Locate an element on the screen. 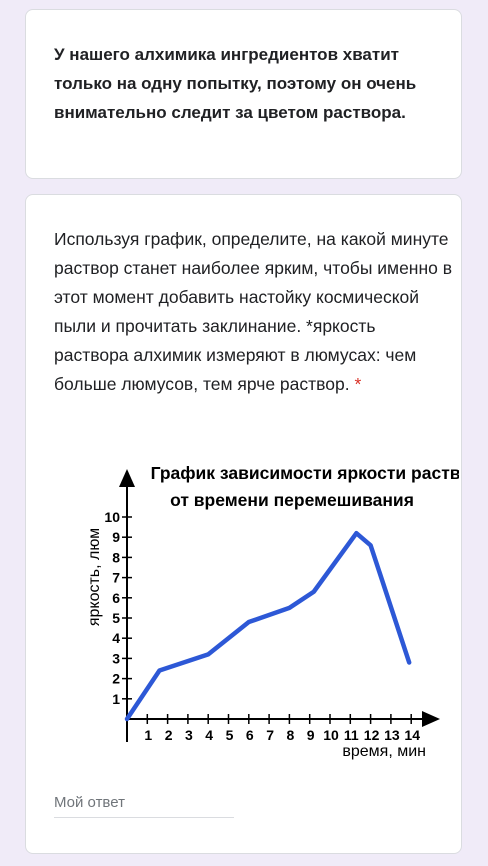 This screenshot has height=866, width=488. y-tick-label: 8 is located at coordinates (116, 557).